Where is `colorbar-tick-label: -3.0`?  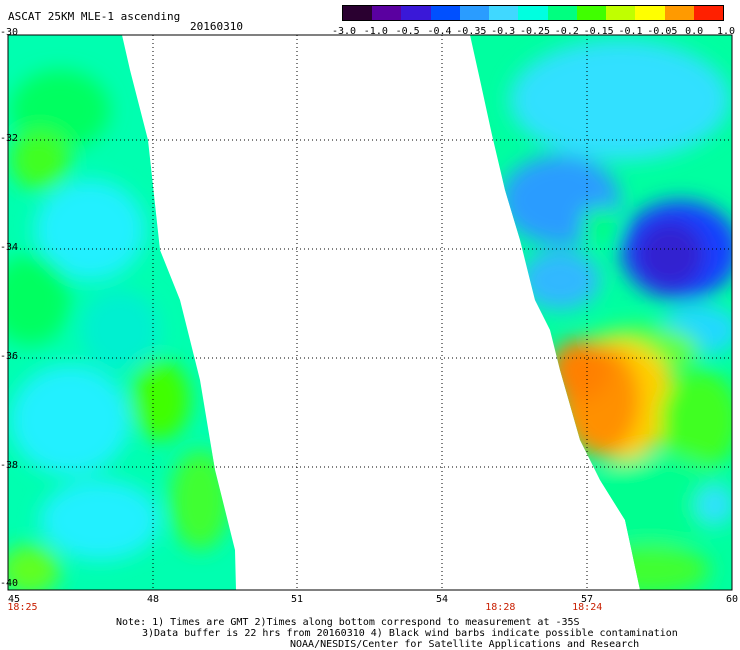
colorbar-tick-label: -3.0 is located at coordinates (344, 31).